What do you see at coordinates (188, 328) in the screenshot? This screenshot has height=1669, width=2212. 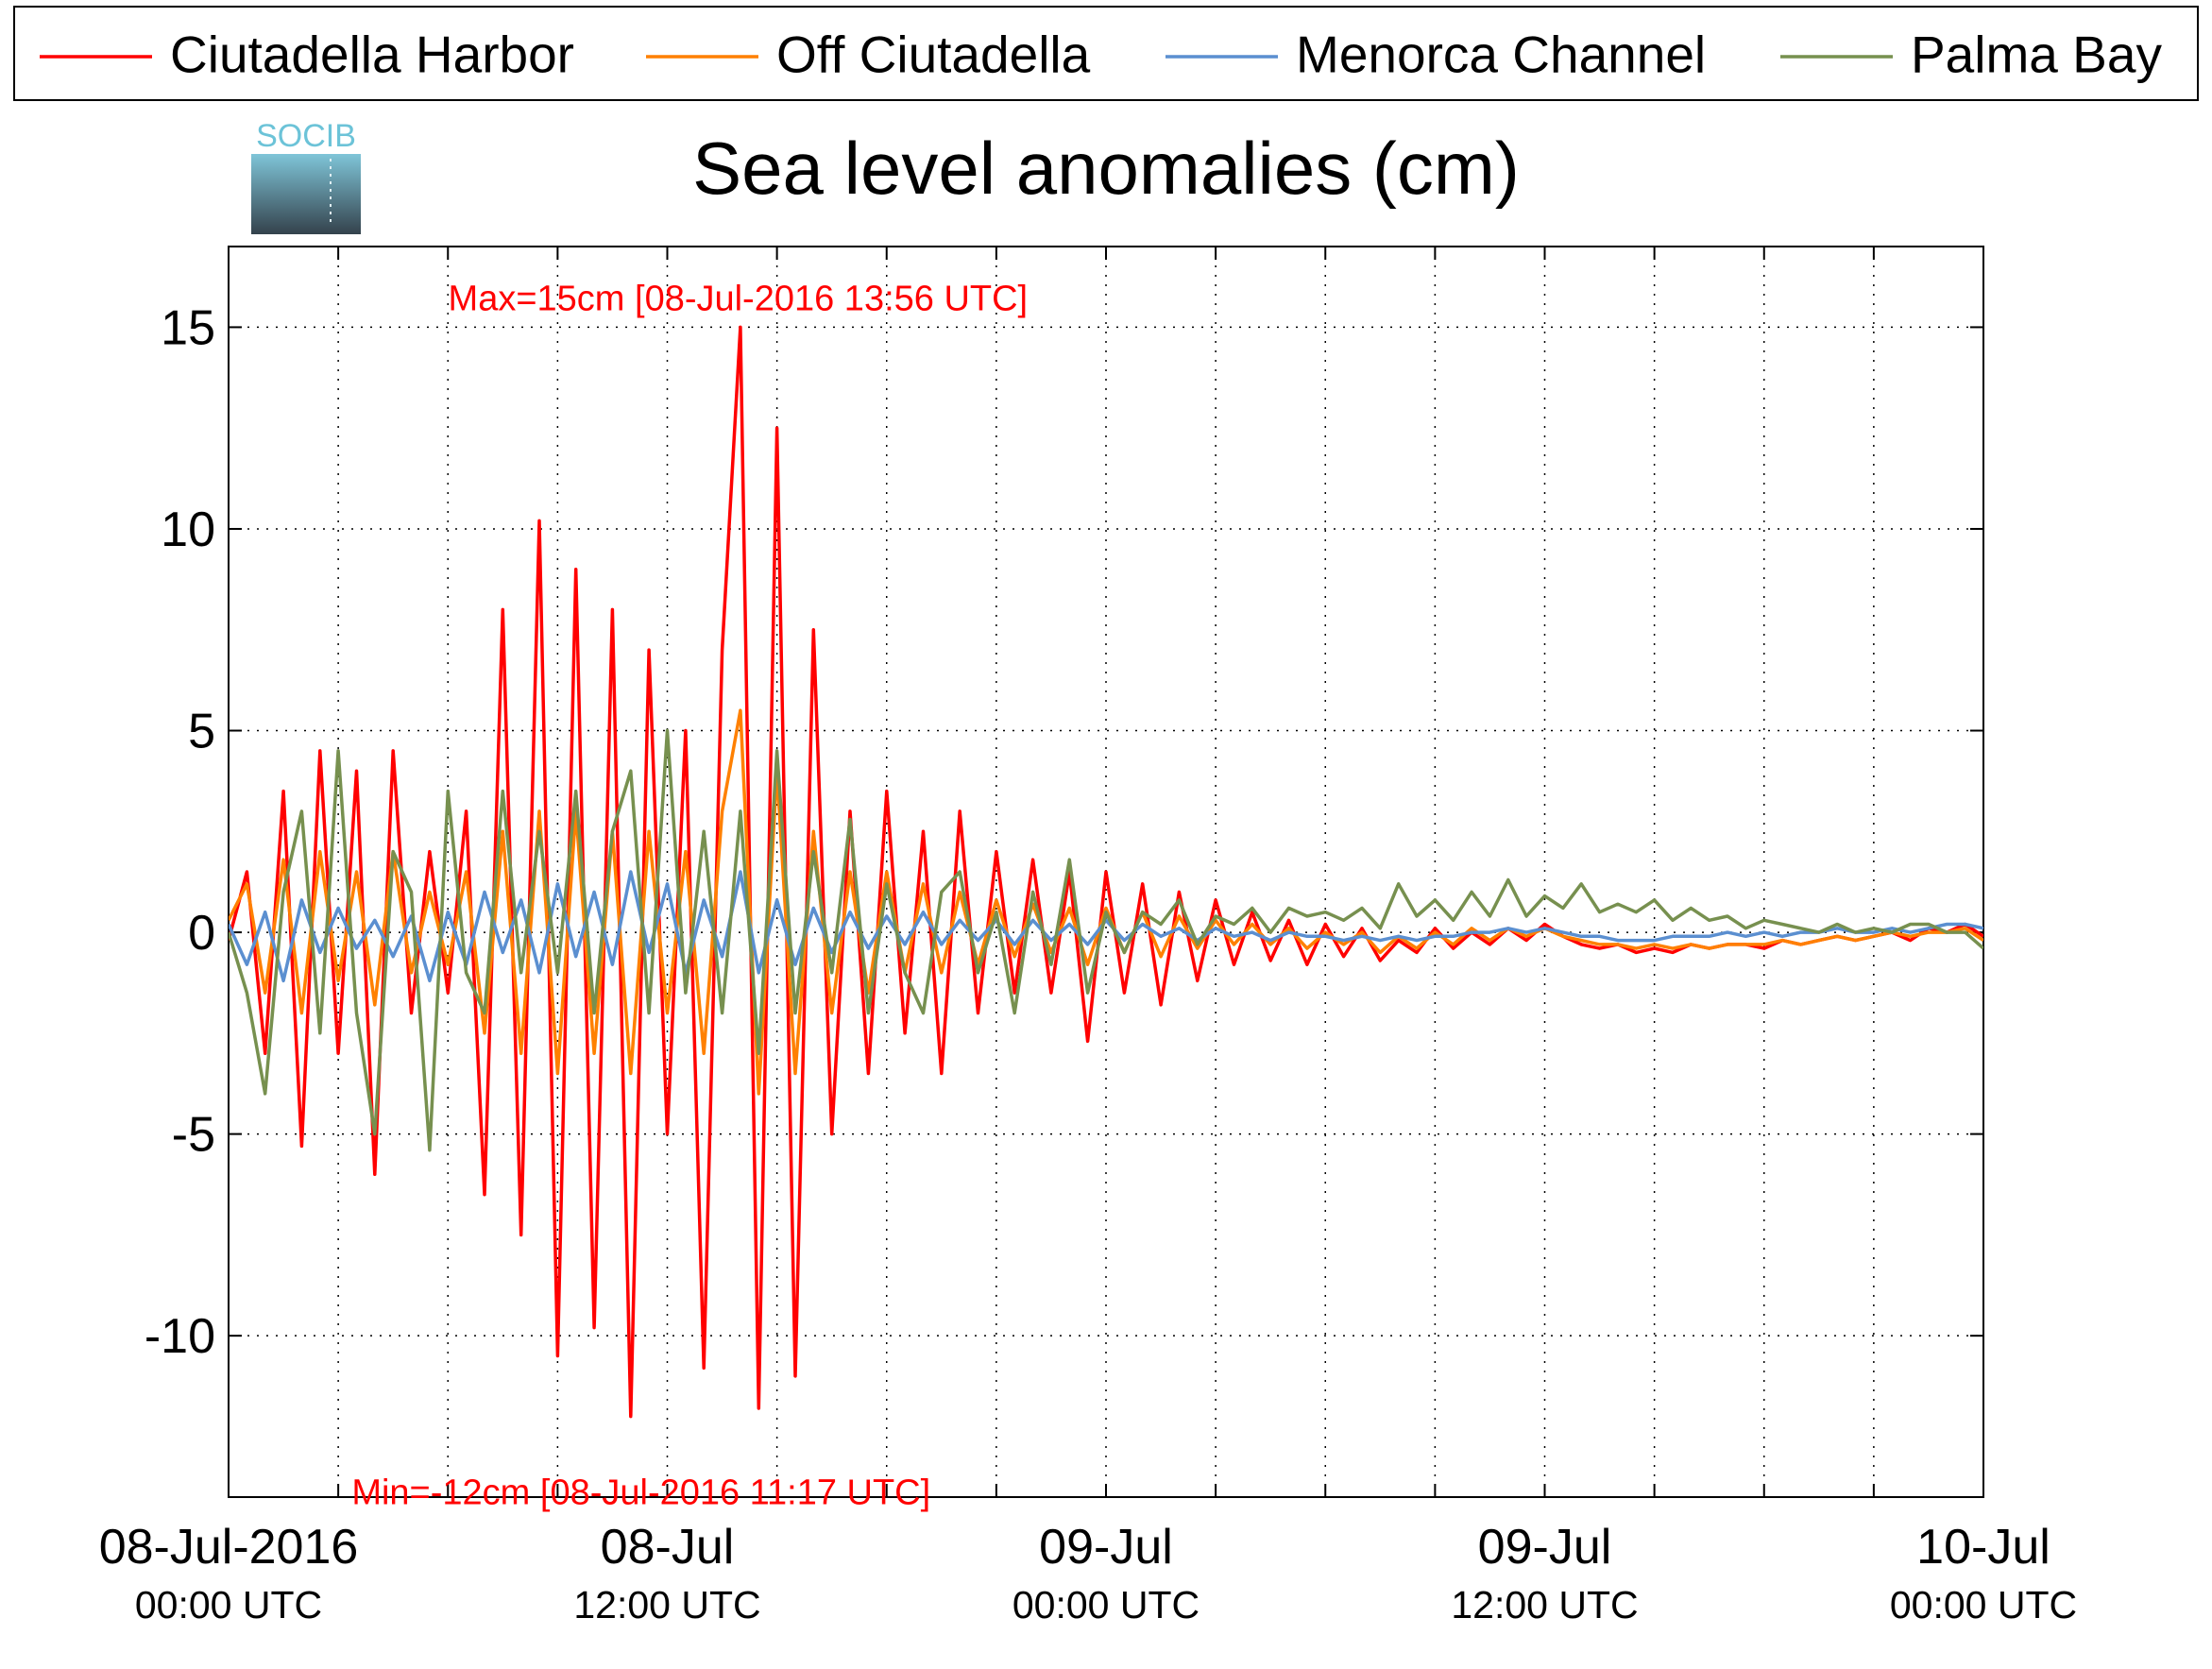 I see `y-tick-label: 15` at bounding box center [188, 328].